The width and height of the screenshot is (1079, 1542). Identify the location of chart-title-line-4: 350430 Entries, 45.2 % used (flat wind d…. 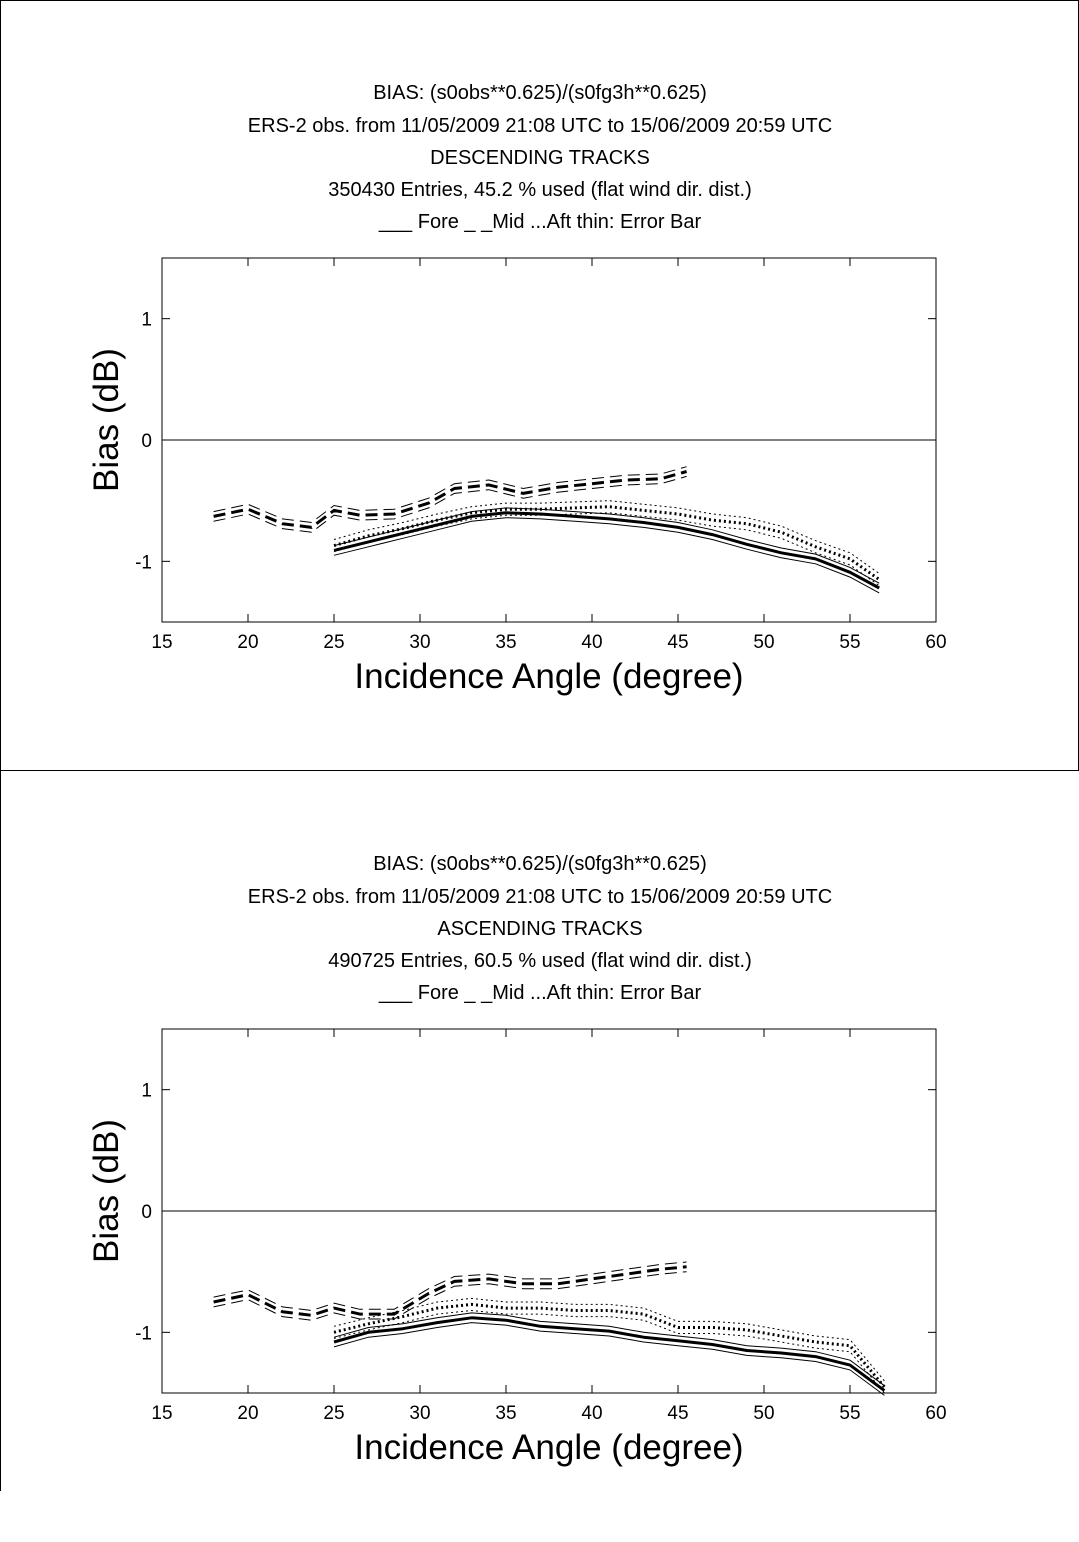
(540, 190).